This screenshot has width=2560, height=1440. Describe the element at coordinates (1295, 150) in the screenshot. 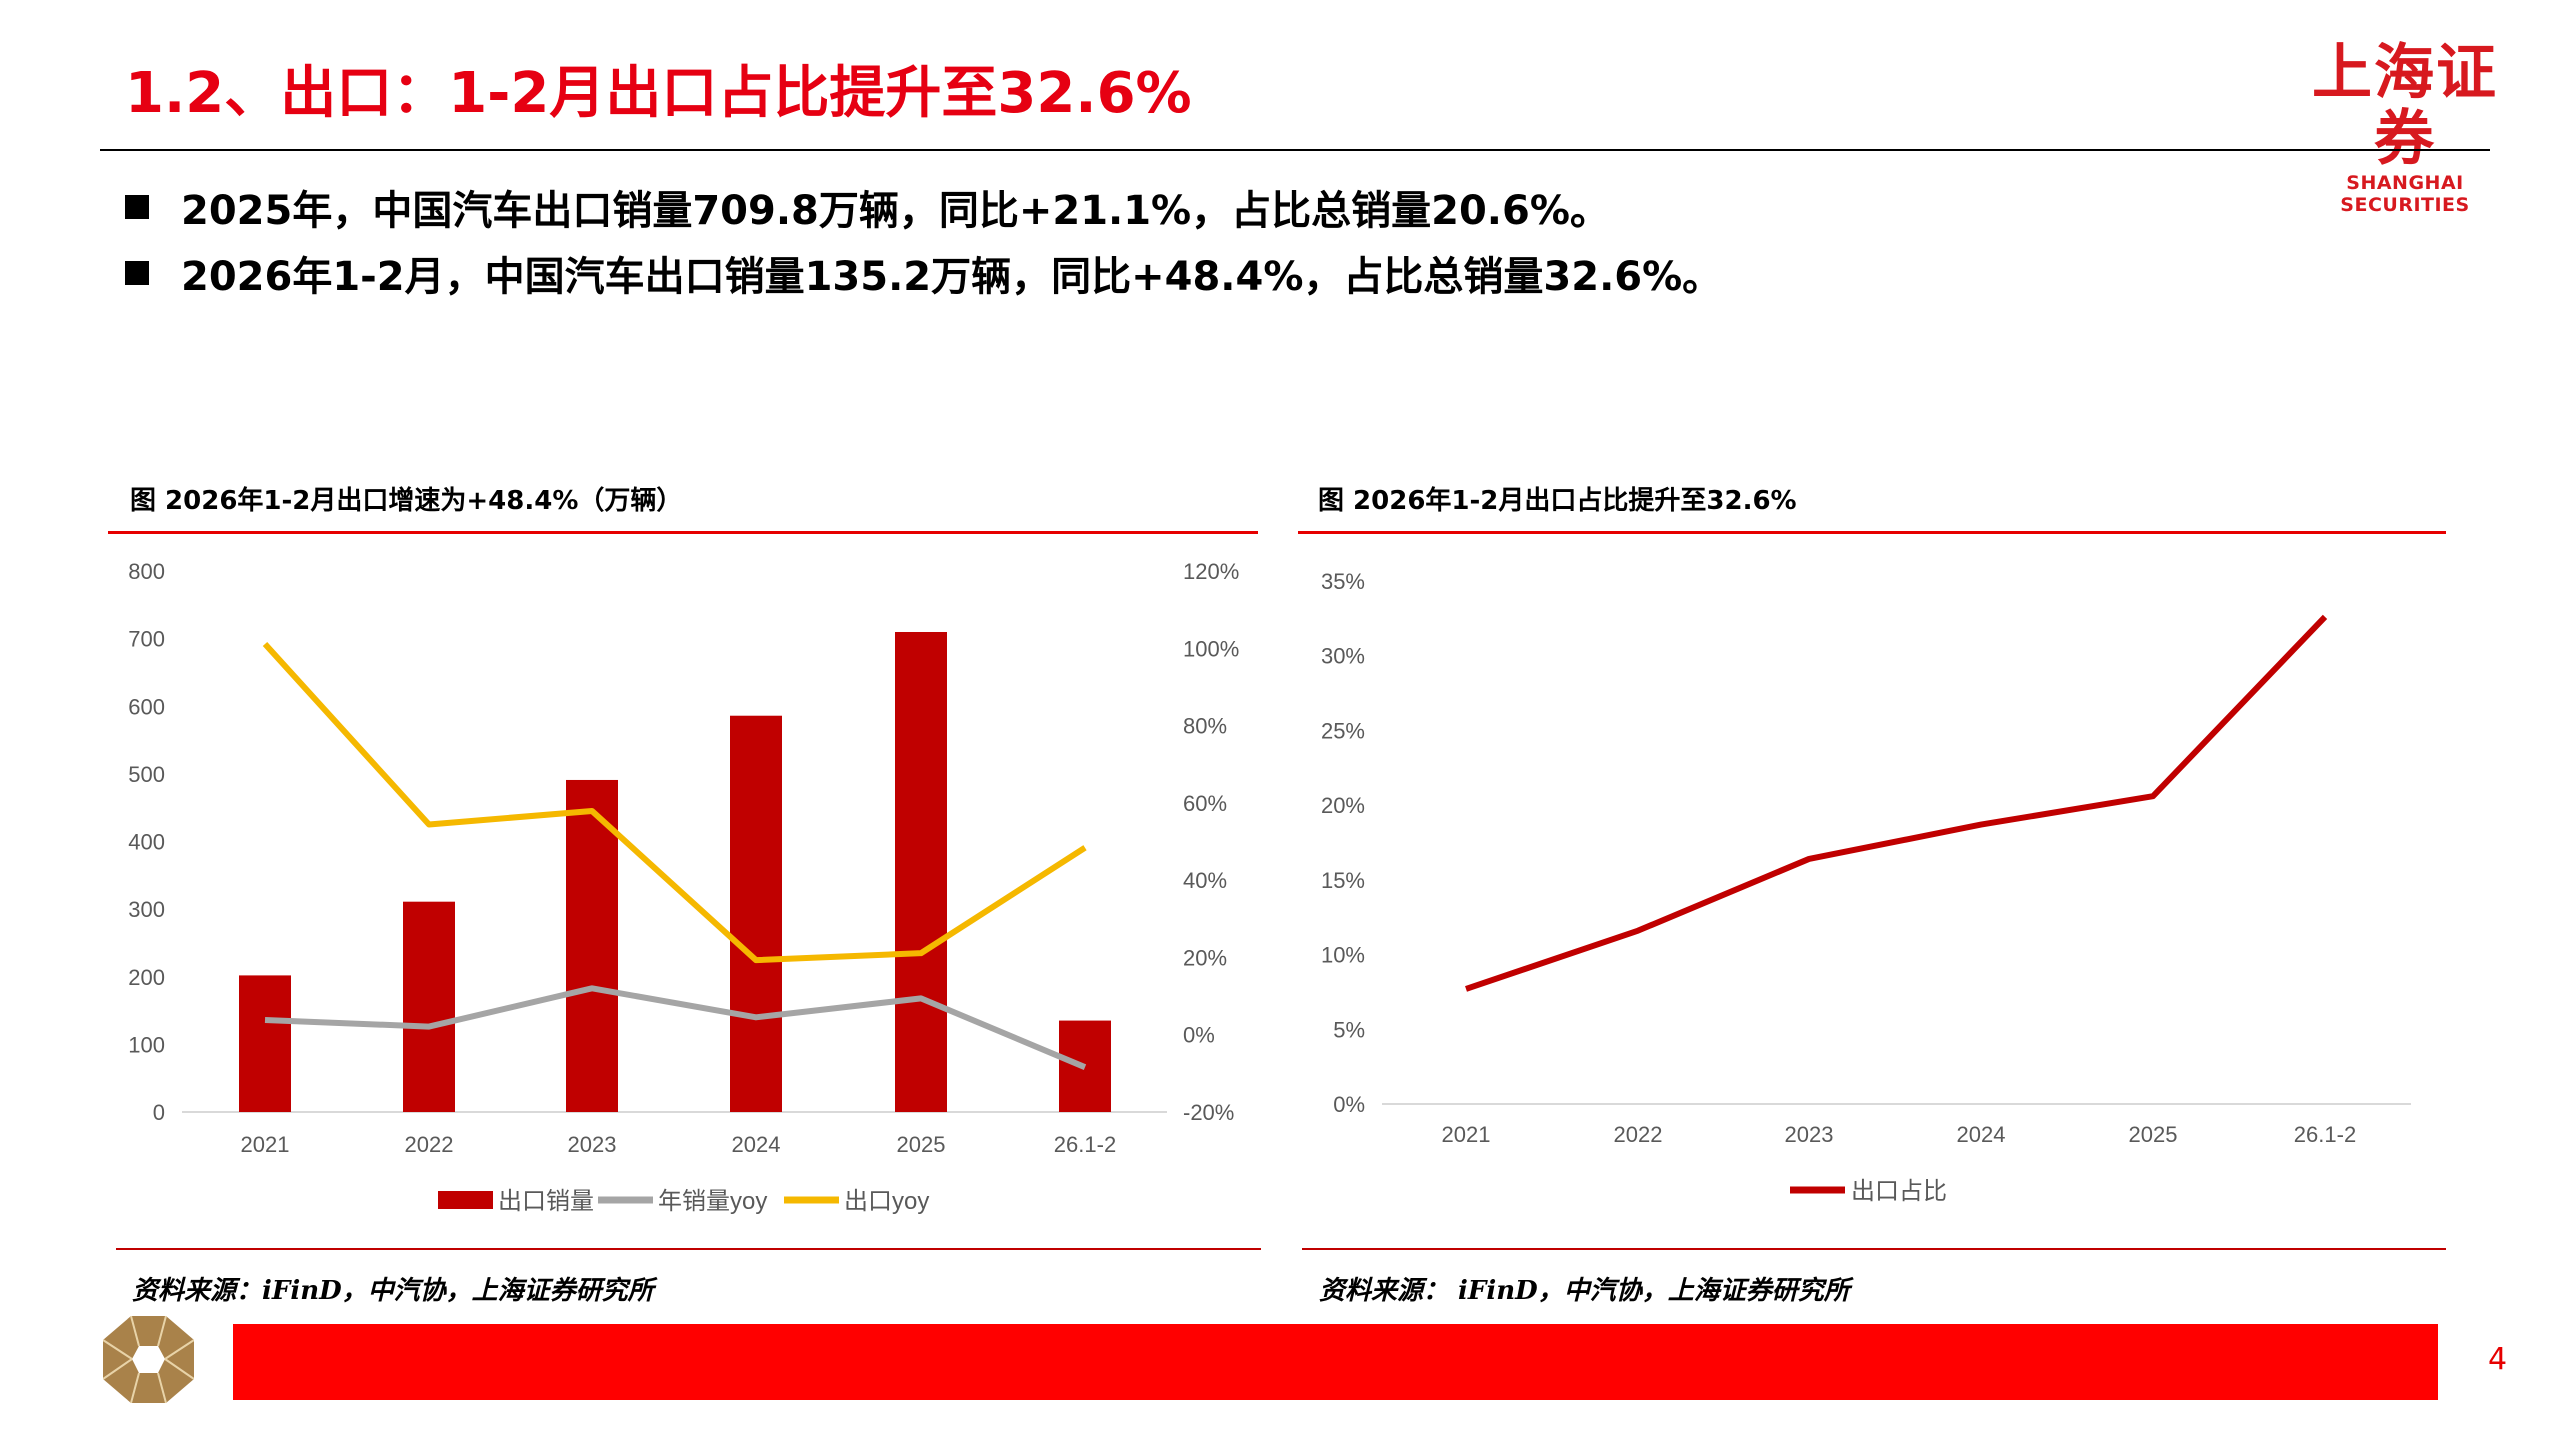

I see `header-divider` at that location.